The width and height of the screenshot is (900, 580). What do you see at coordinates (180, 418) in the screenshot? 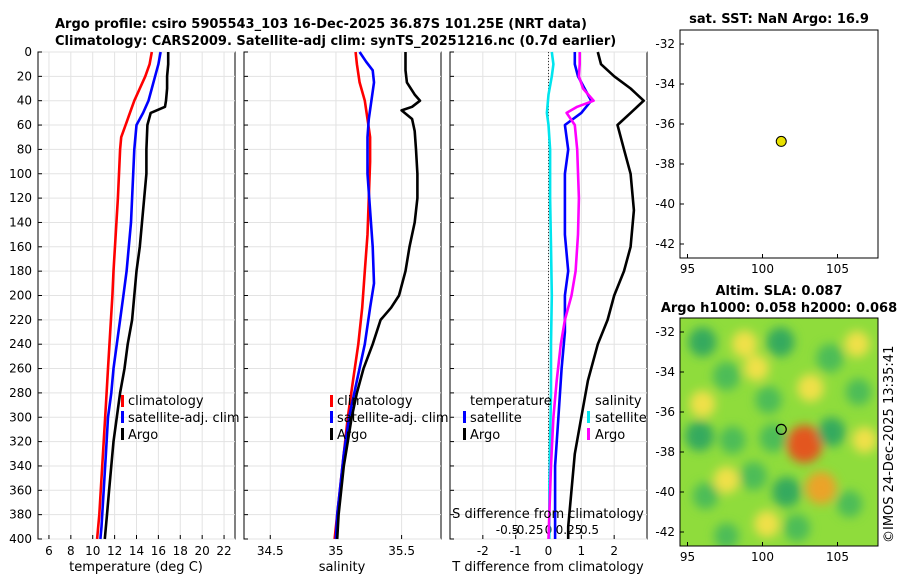
I see `temperature-legend: climatology satellite-adj. clim Argo` at bounding box center [180, 418].